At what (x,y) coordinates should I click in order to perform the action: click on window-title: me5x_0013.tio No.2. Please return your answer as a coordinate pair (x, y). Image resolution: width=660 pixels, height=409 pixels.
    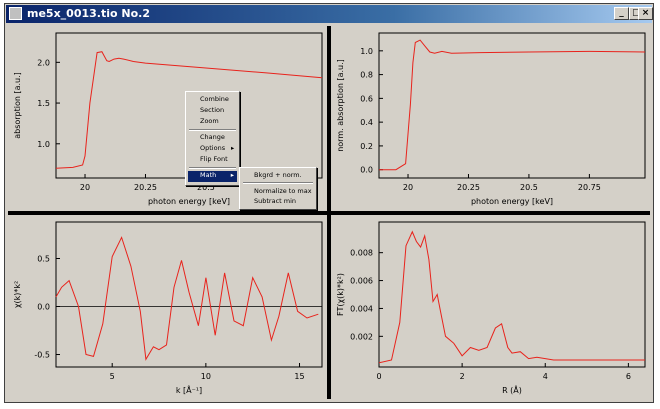
    Looking at the image, I should click on (88, 13).